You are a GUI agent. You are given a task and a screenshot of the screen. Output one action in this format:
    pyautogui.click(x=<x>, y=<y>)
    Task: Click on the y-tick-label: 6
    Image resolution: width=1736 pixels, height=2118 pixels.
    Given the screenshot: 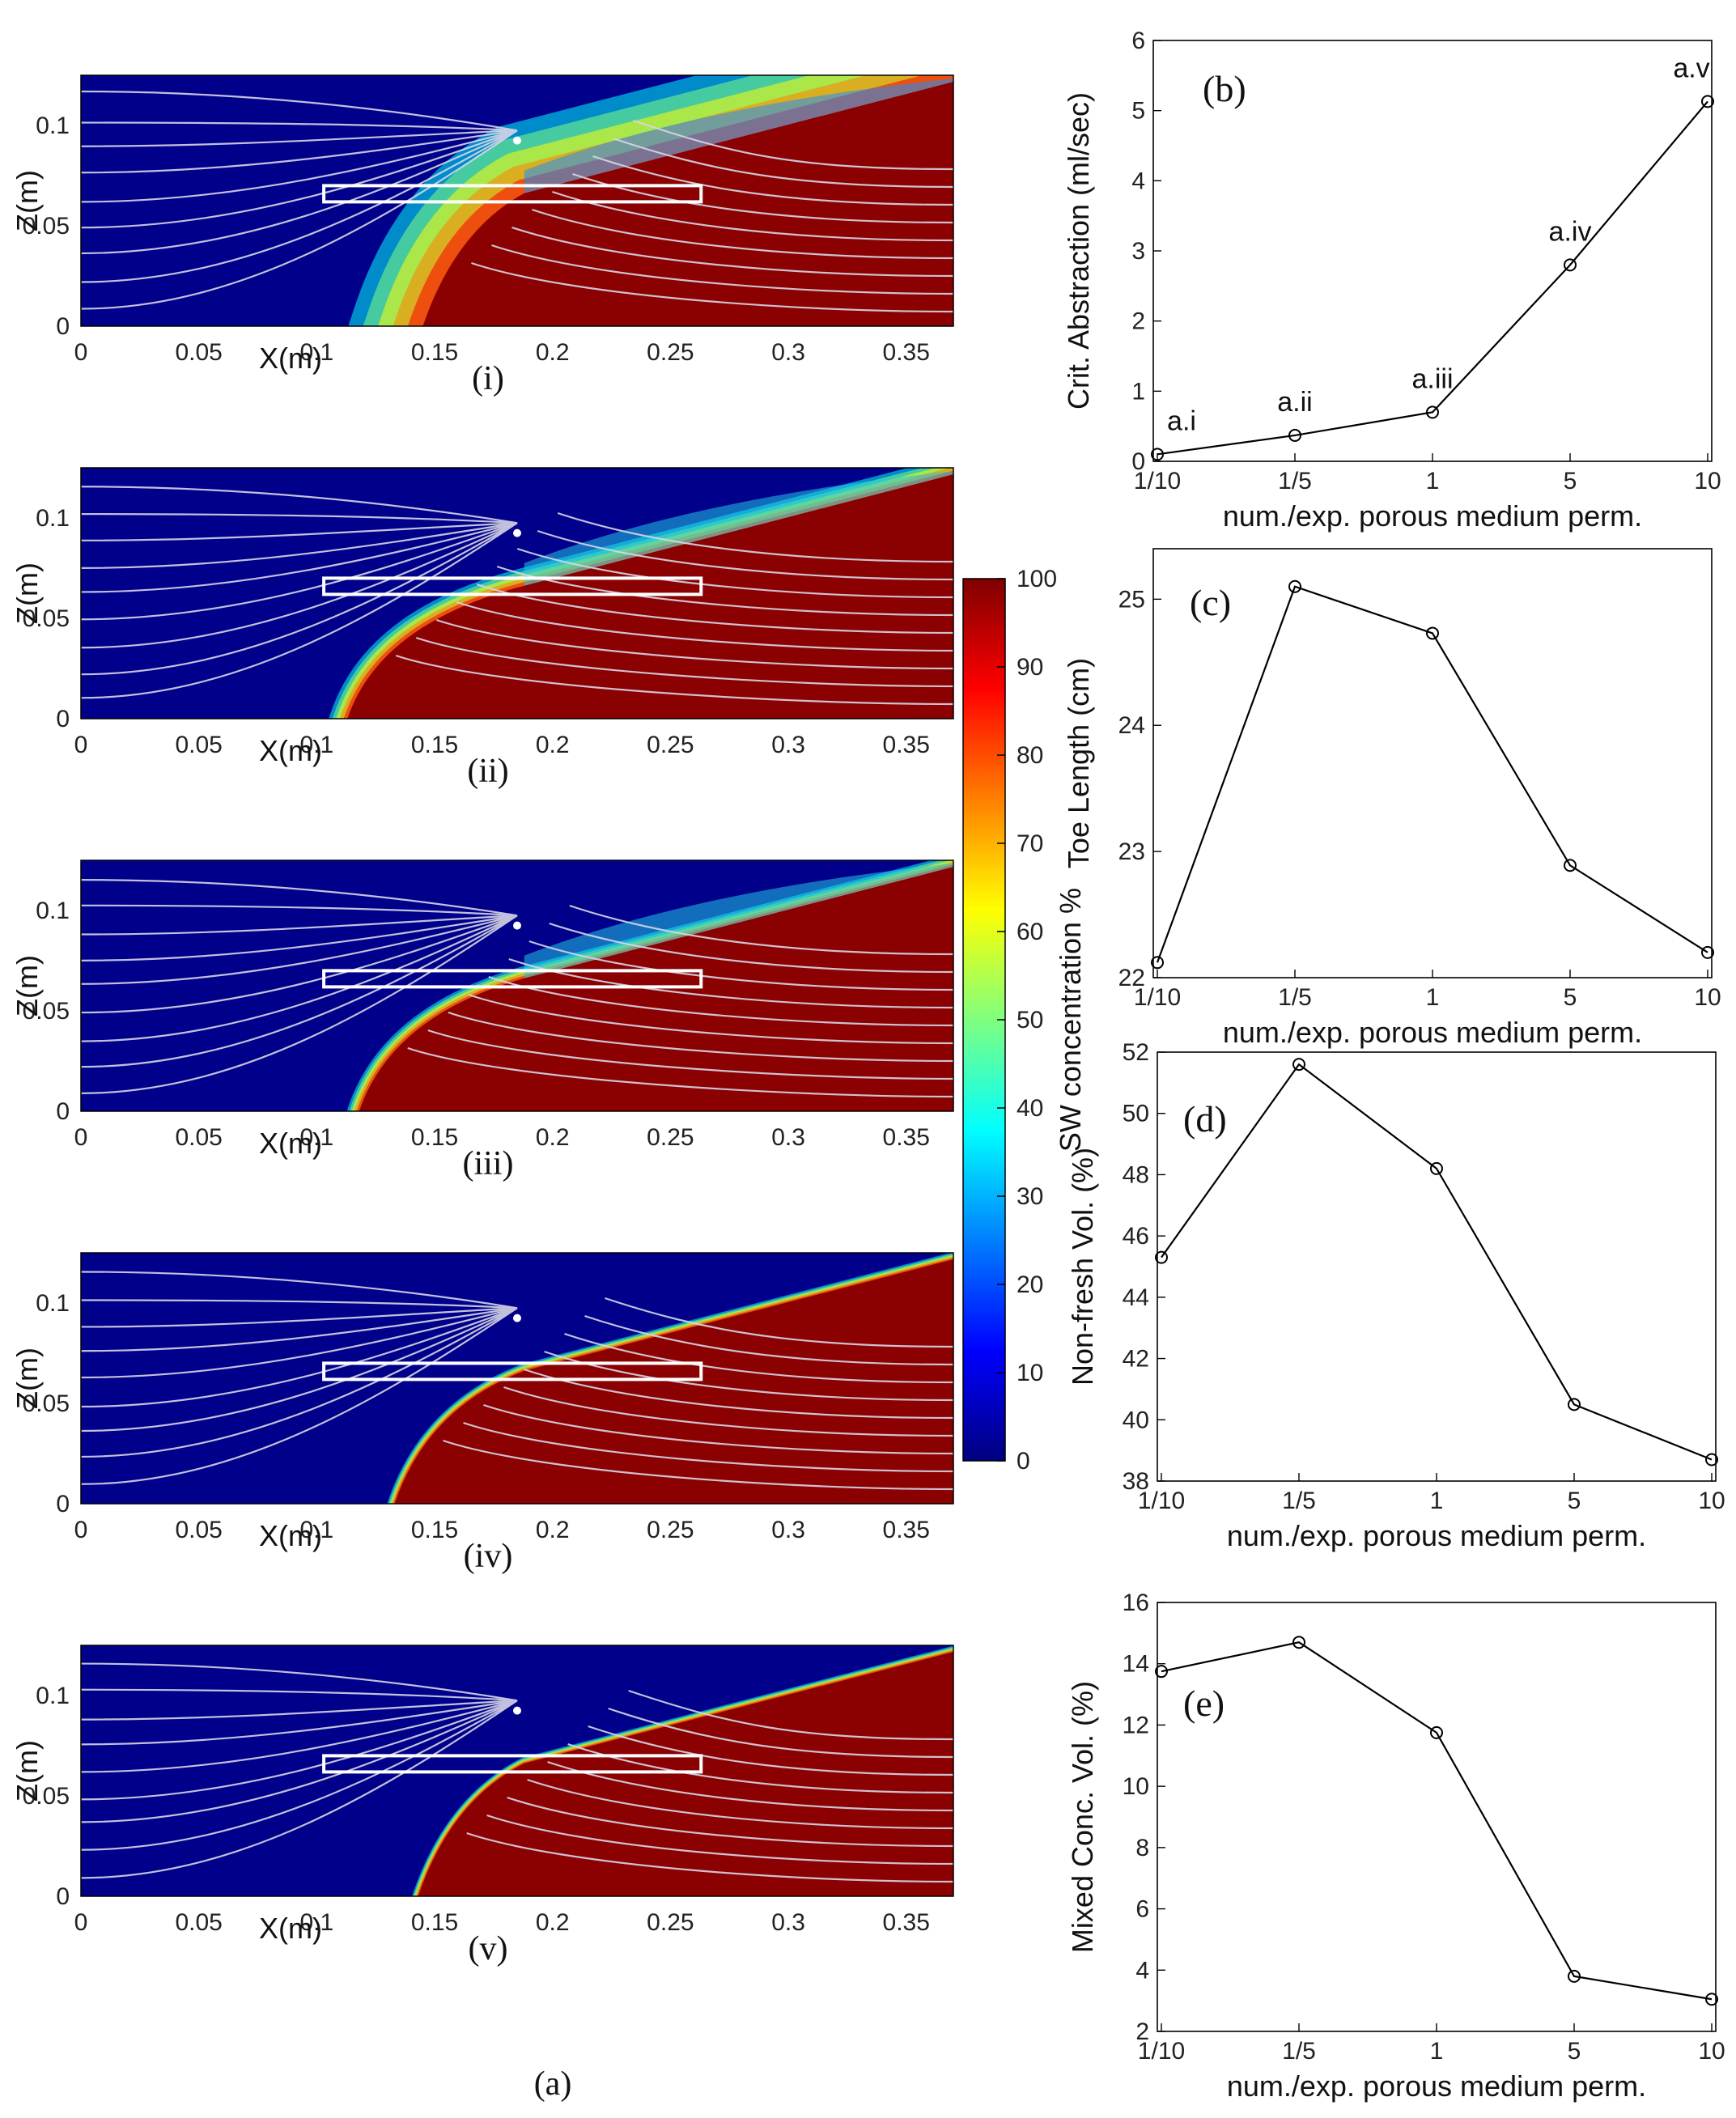 What is the action you would take?
    pyautogui.click(x=1142, y=1909)
    